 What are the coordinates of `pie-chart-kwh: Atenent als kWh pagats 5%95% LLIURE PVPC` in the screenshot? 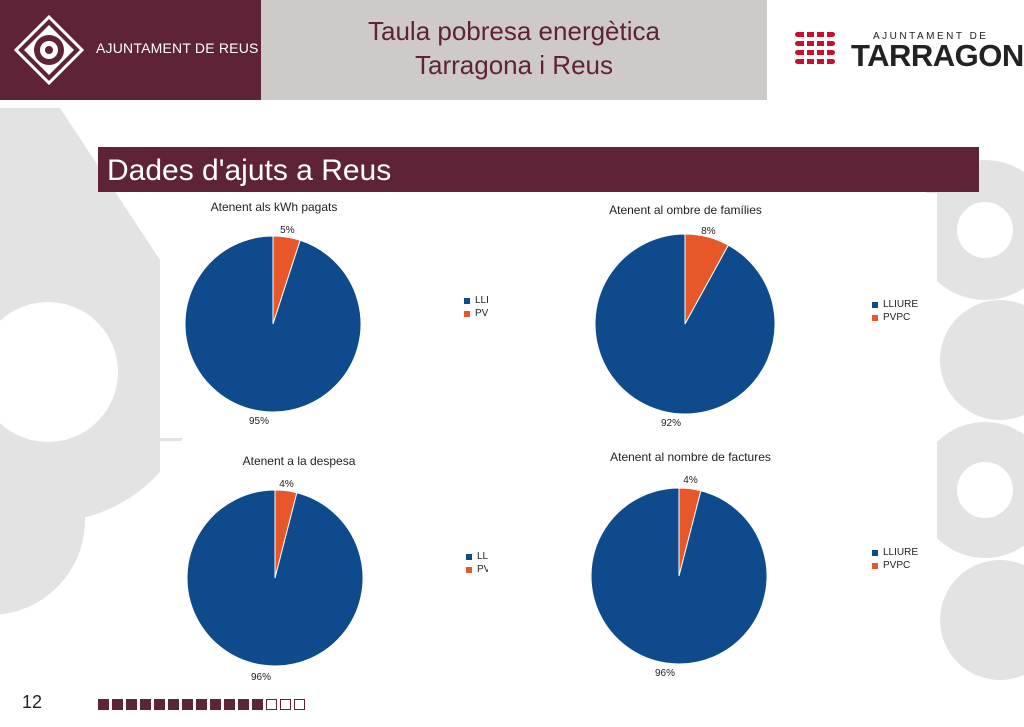 It's located at (335, 315).